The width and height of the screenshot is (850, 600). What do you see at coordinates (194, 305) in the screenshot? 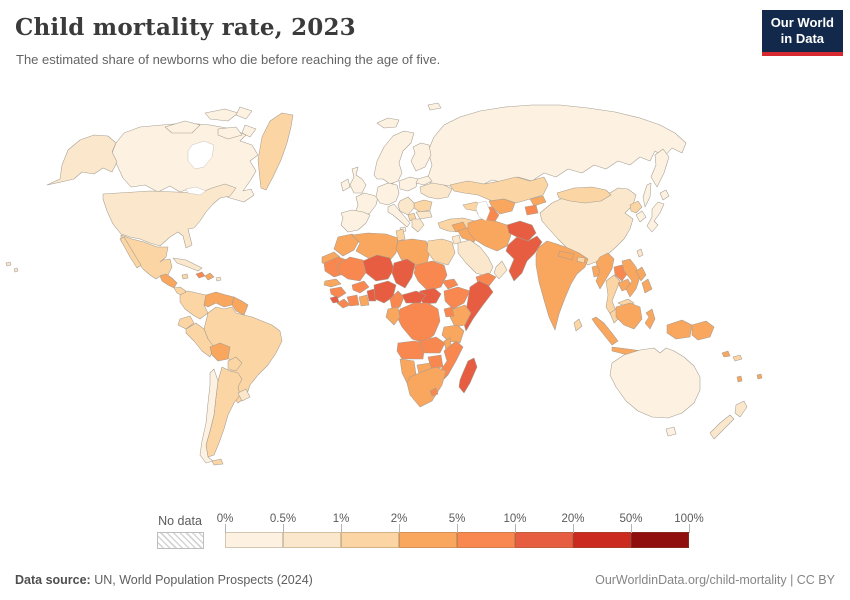
I see `country-colombia` at bounding box center [194, 305].